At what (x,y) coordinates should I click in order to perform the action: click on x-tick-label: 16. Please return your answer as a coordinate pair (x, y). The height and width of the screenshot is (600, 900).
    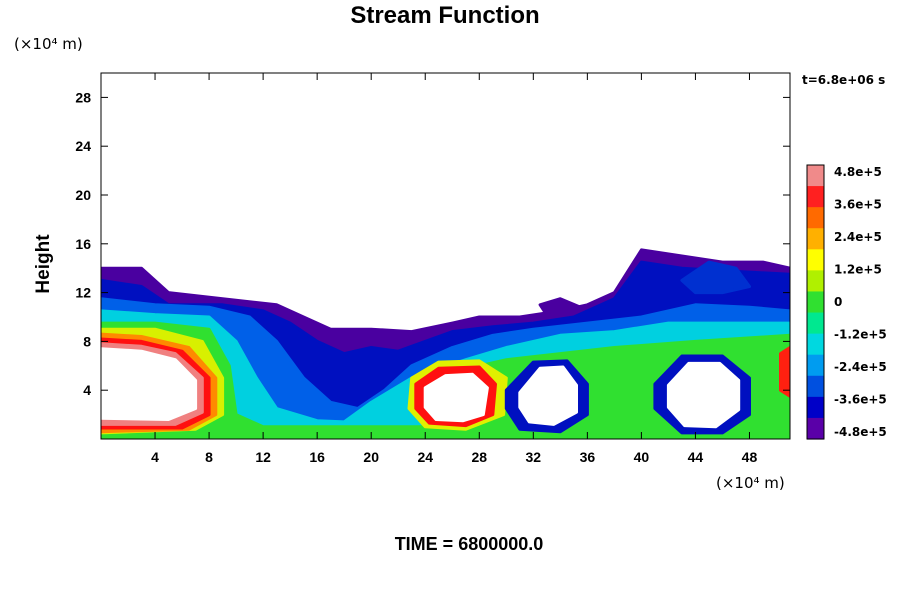
    Looking at the image, I should click on (317, 457).